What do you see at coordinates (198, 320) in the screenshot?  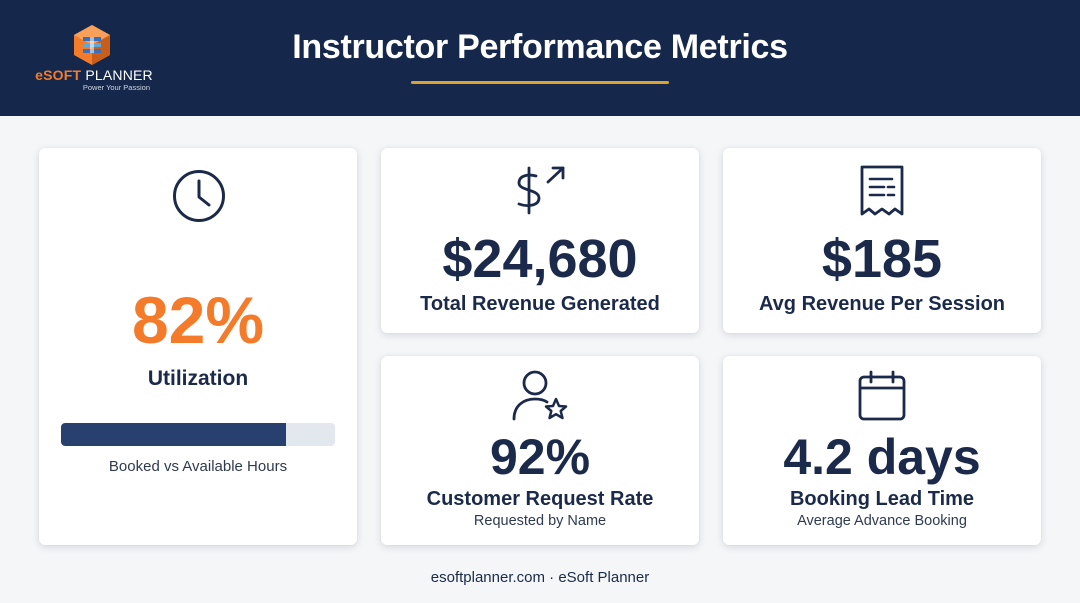 I see `utilization-value: 82%` at bounding box center [198, 320].